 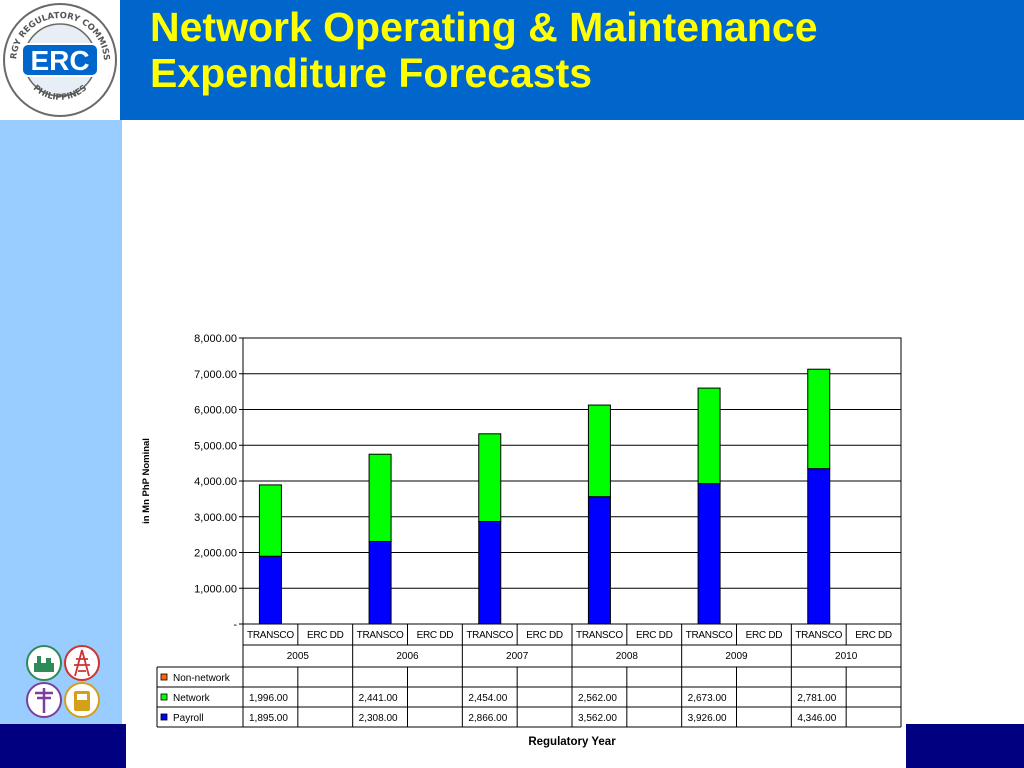 I want to click on footer-bar-left, so click(x=63, y=746).